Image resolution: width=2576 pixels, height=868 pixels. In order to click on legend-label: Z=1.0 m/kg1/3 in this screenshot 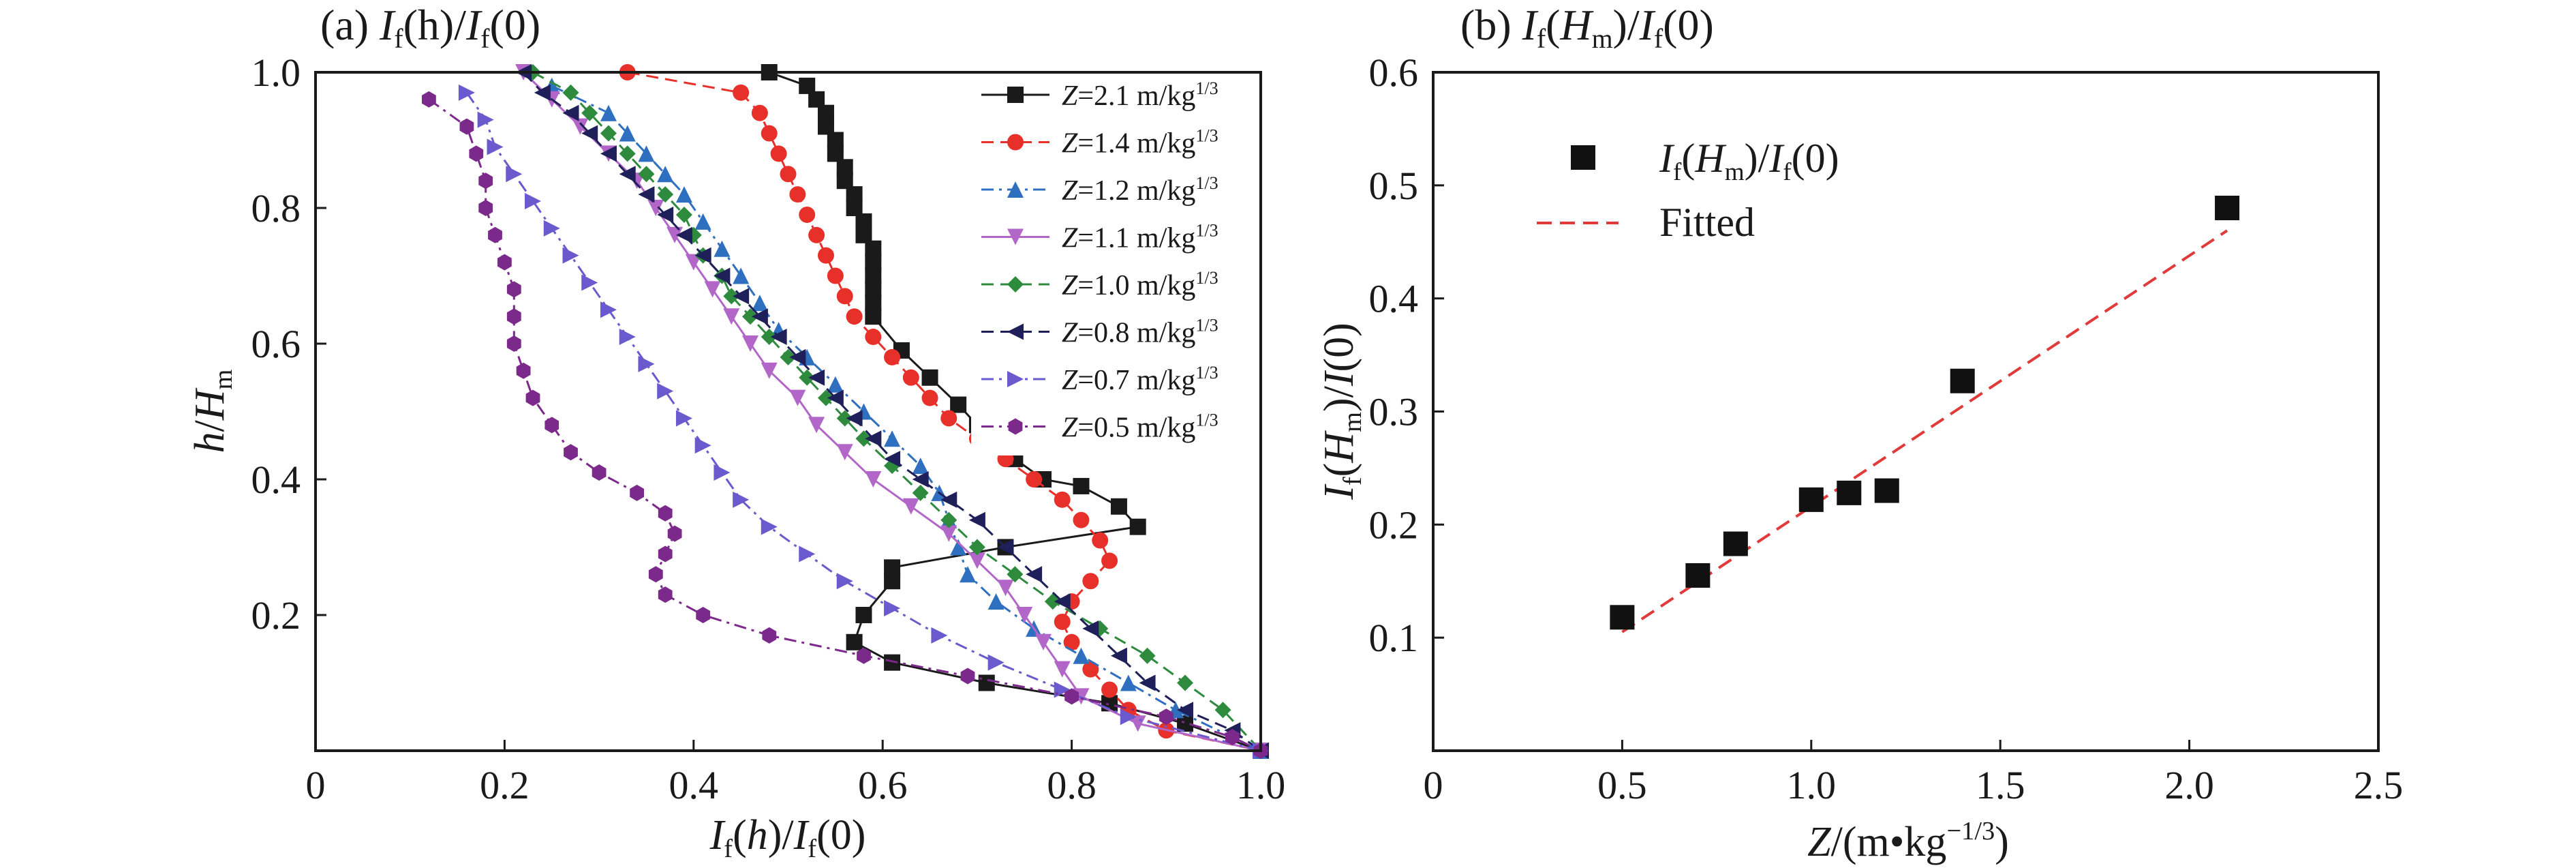, I will do `click(1140, 284)`.